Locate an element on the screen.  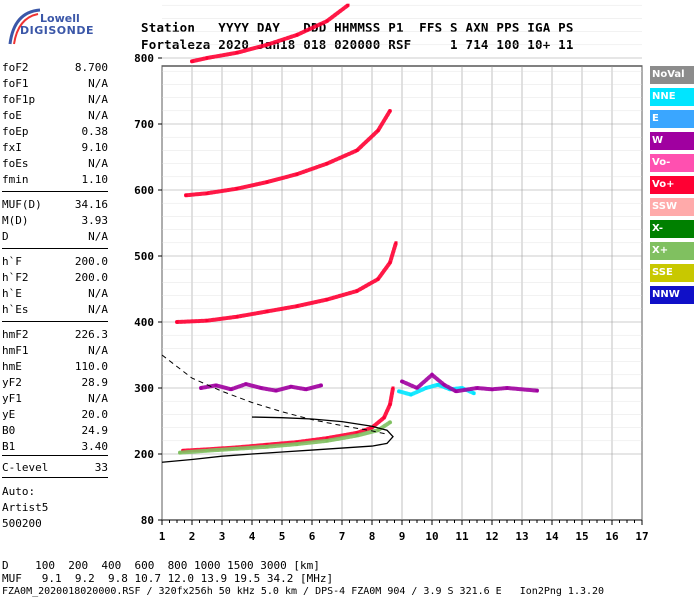
x-tick-label: 4 is located at coordinates (252, 536).